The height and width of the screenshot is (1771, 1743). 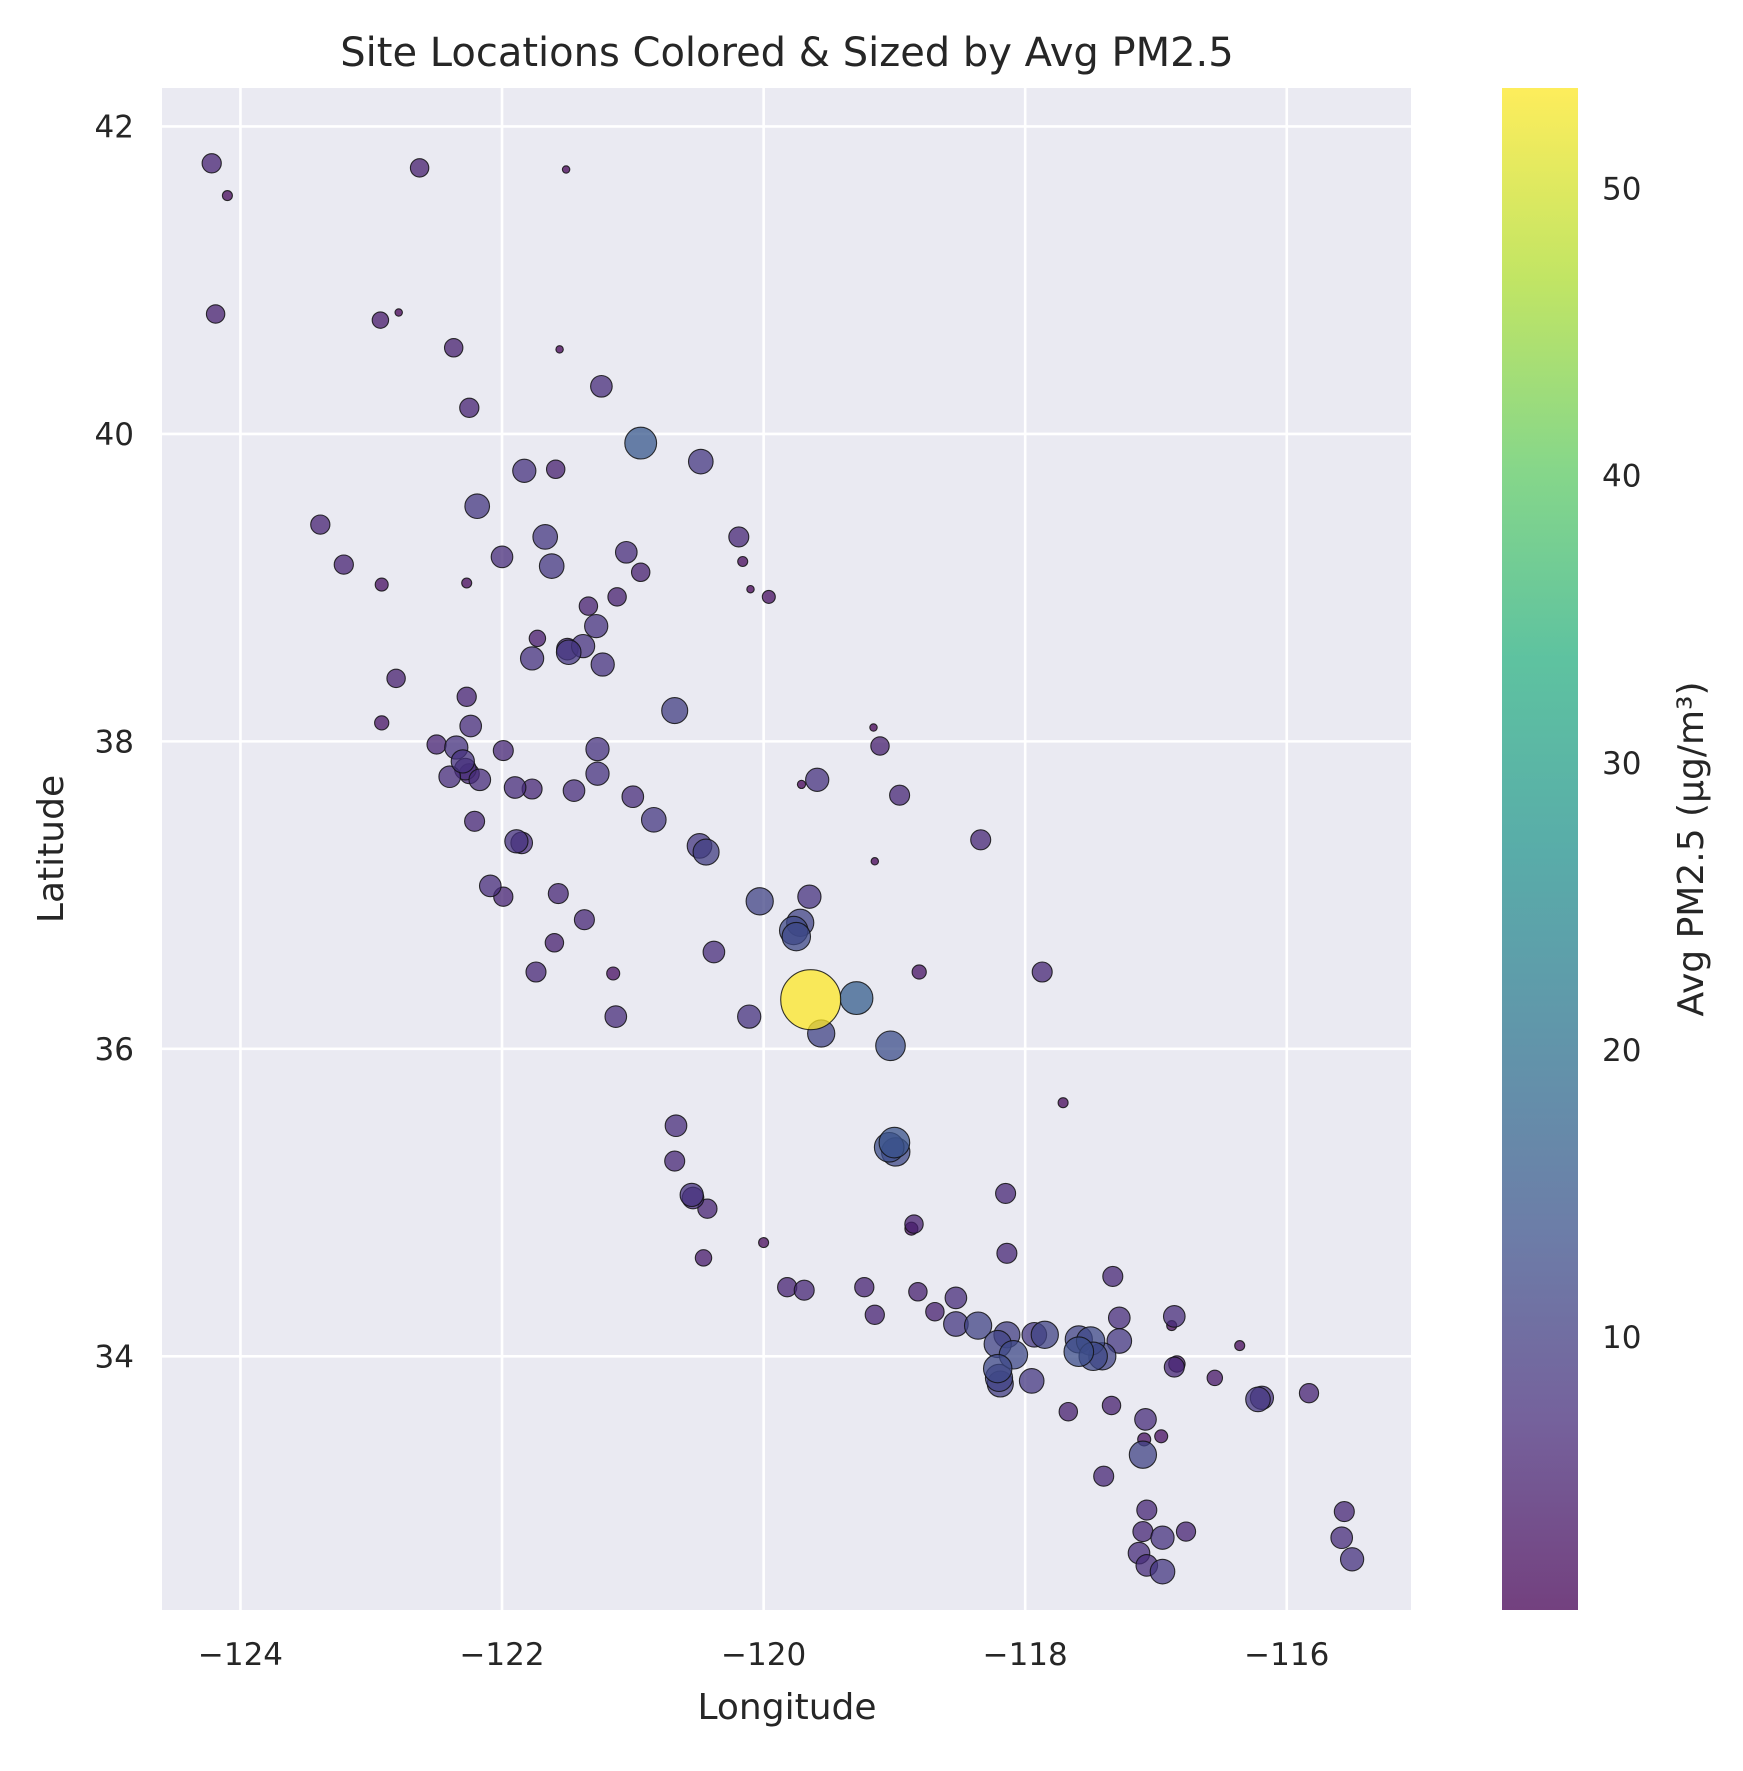 What do you see at coordinates (114, 435) in the screenshot?
I see `y-tick-label: 40` at bounding box center [114, 435].